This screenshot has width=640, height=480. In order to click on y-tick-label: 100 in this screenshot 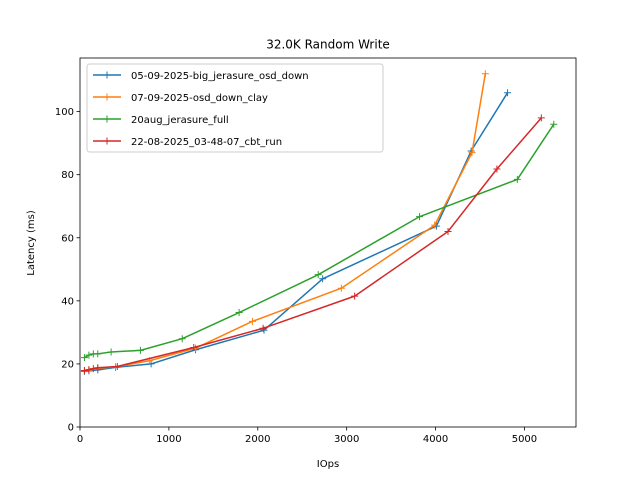, I will do `click(64, 112)`.